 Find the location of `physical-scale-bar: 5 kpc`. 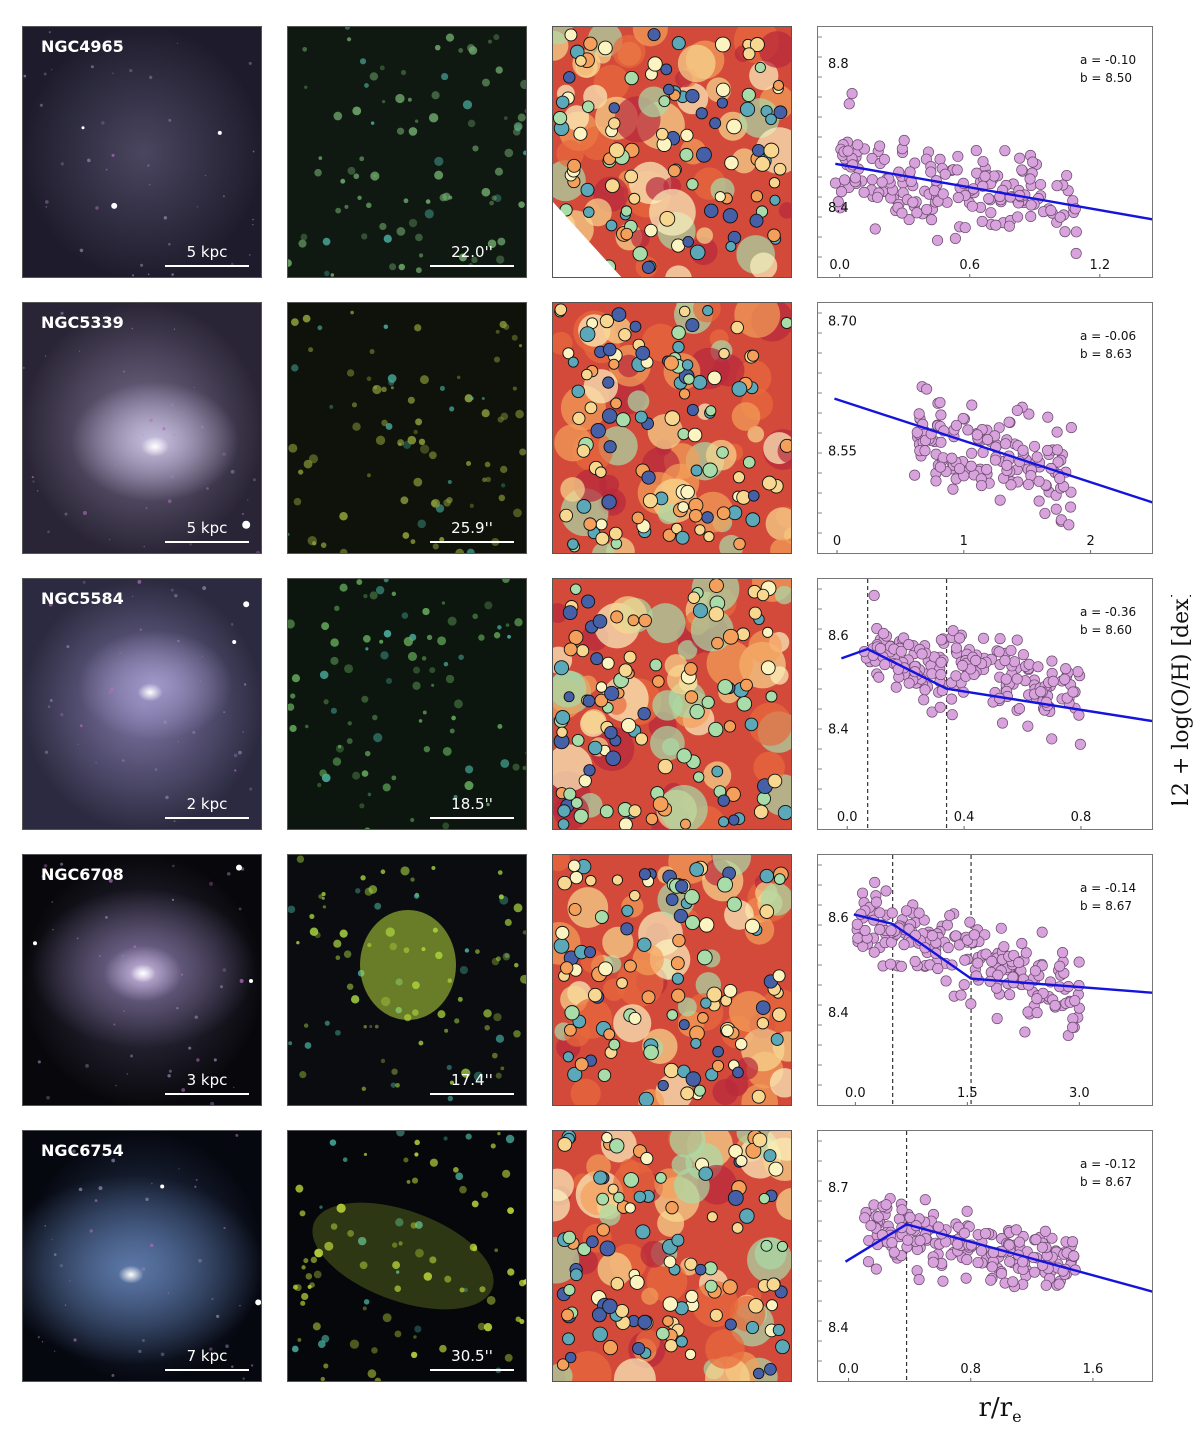

physical-scale-bar: 5 kpc is located at coordinates (207, 531).